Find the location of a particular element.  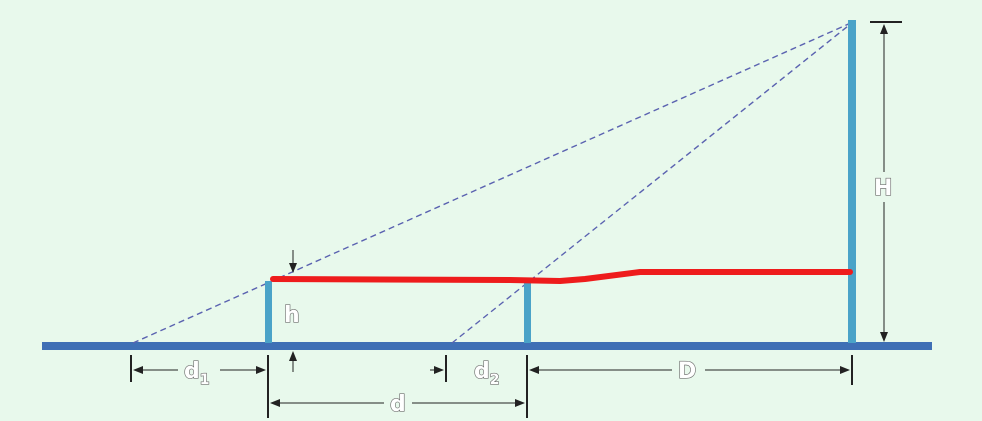

H-label-bg is located at coordinates (884, 187).